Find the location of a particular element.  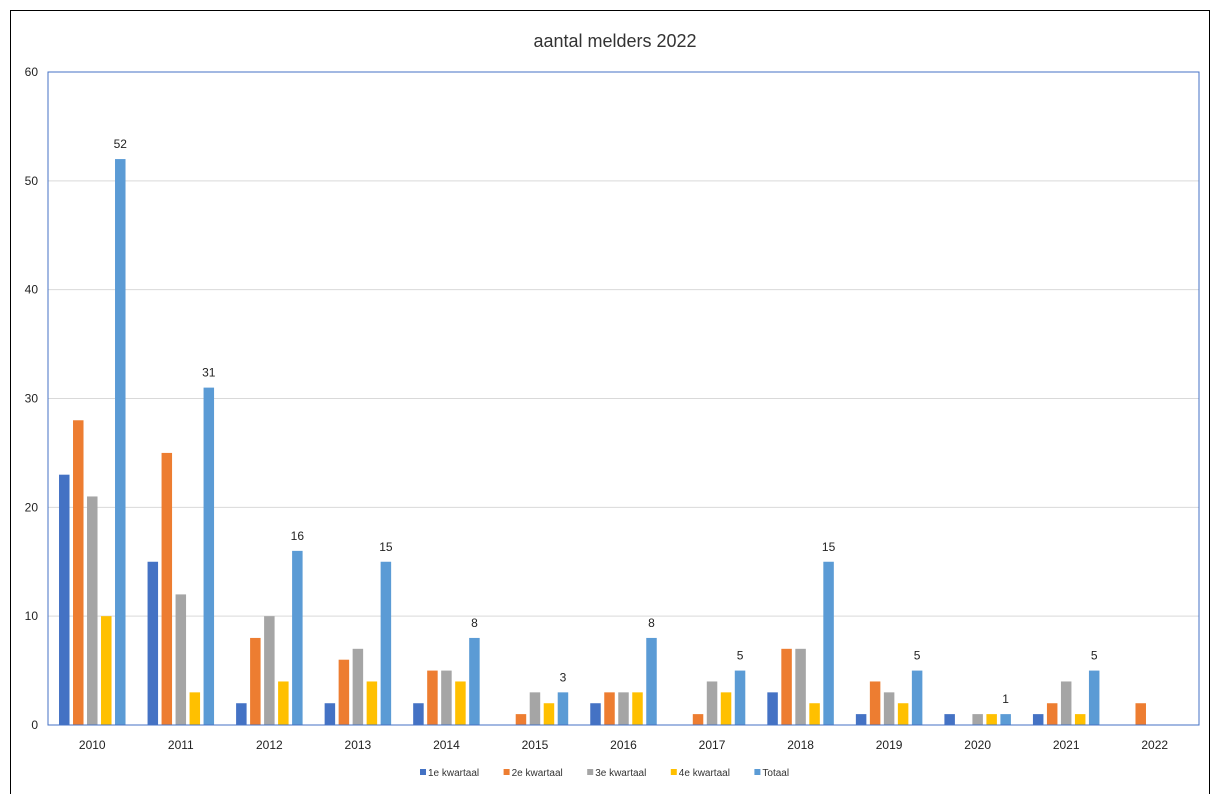

data-label: 52 is located at coordinates (121, 144).